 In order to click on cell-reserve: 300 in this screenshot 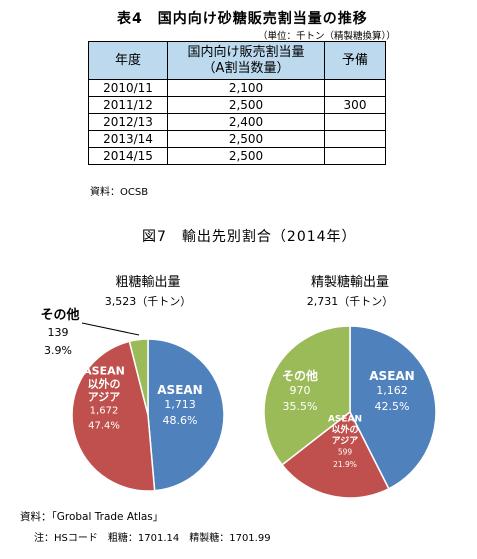, I will do `click(355, 105)`.